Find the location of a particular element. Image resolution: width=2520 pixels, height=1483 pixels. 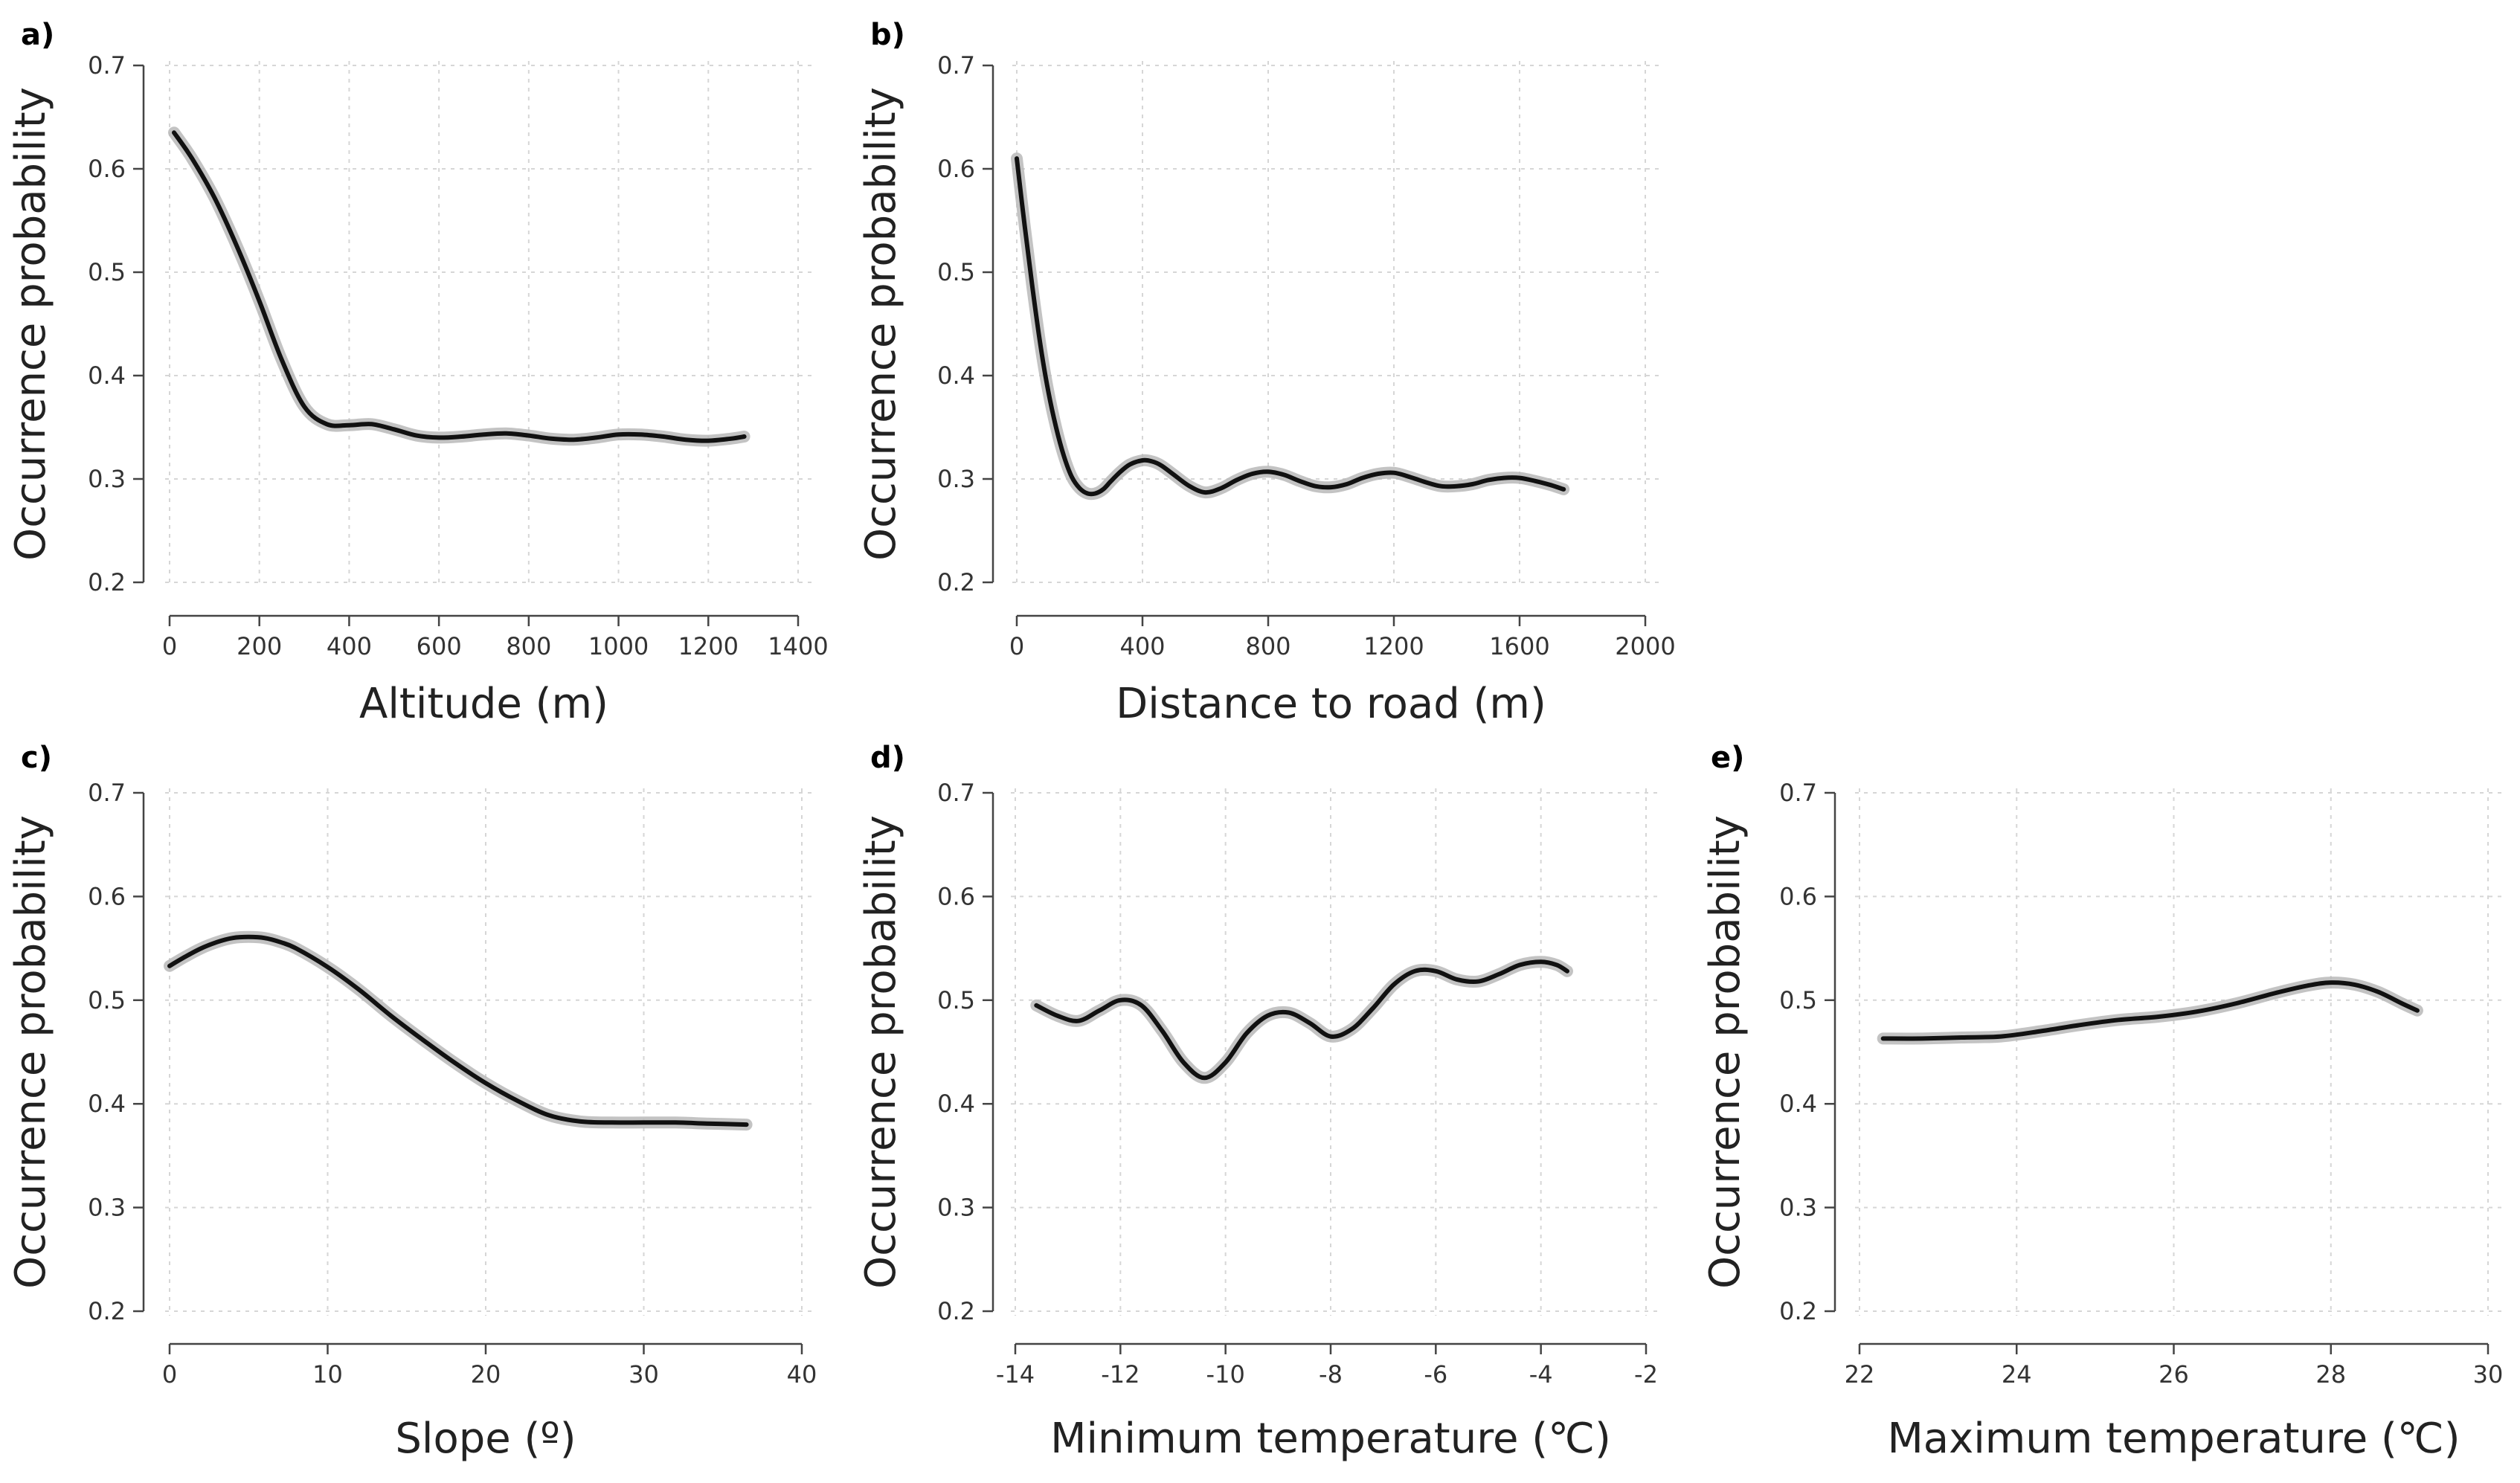

x-tick-label: 200 is located at coordinates (259, 646).